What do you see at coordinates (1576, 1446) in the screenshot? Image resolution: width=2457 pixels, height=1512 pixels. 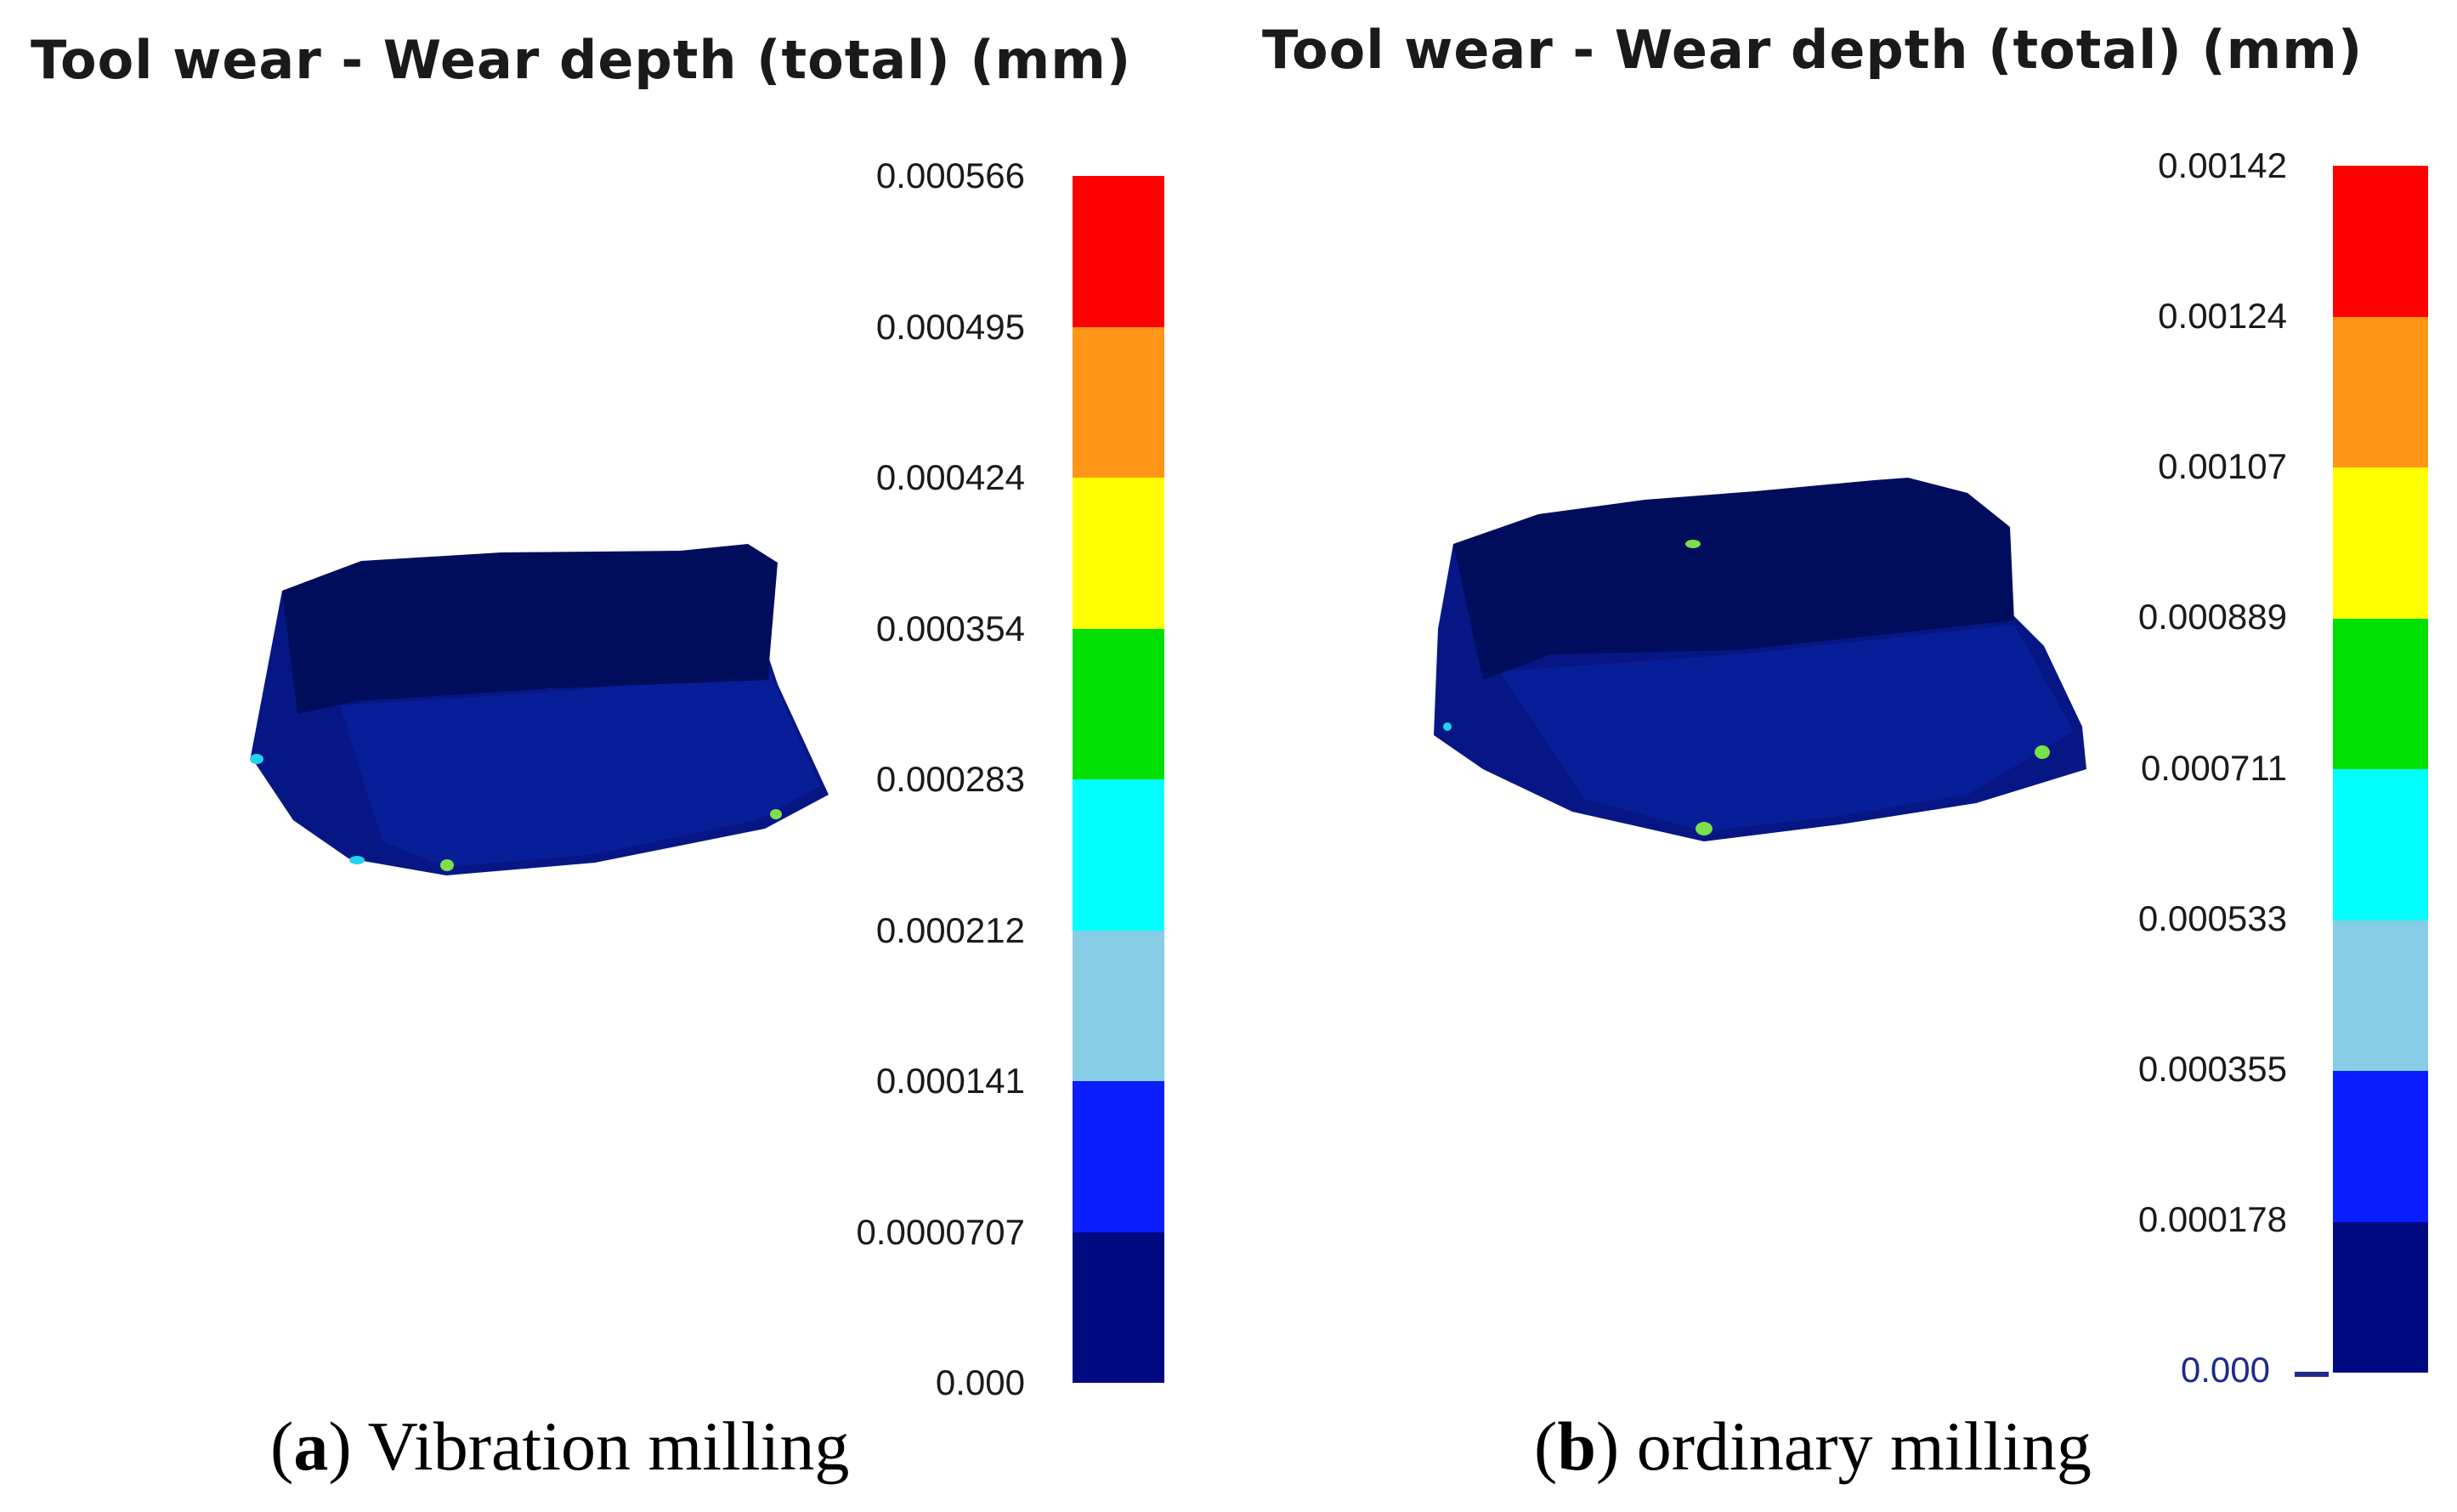 I see `caption-letter: b` at bounding box center [1576, 1446].